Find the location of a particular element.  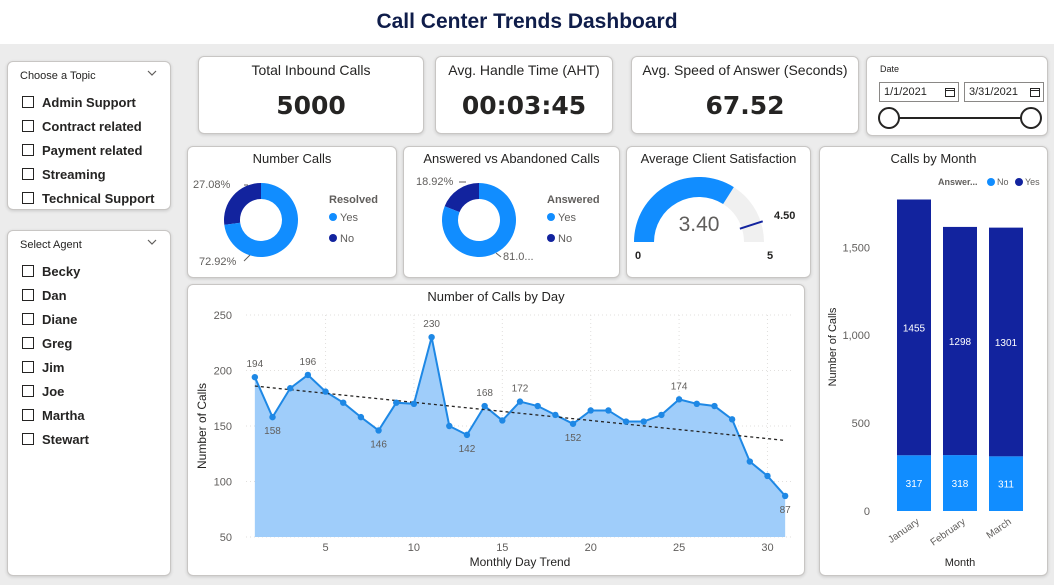

answered-vs-abandoned-donut: 18.92% 81.0... Answered Yes No is located at coordinates (508, 219).